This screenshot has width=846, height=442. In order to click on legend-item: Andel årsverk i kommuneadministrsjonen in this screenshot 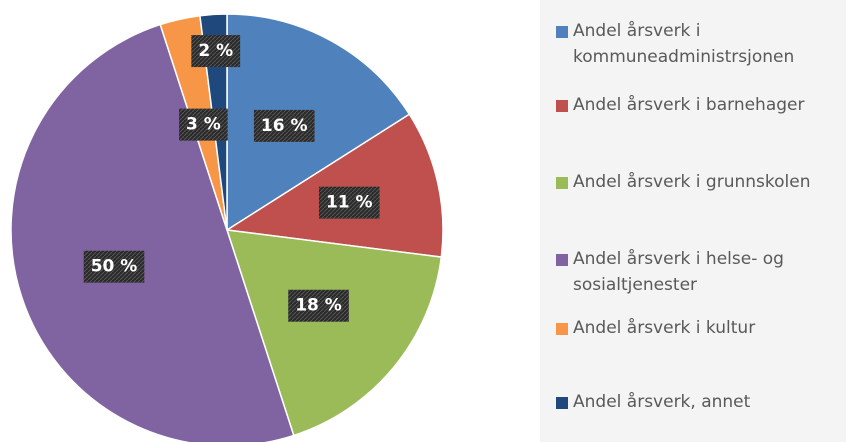, I will do `click(698, 44)`.